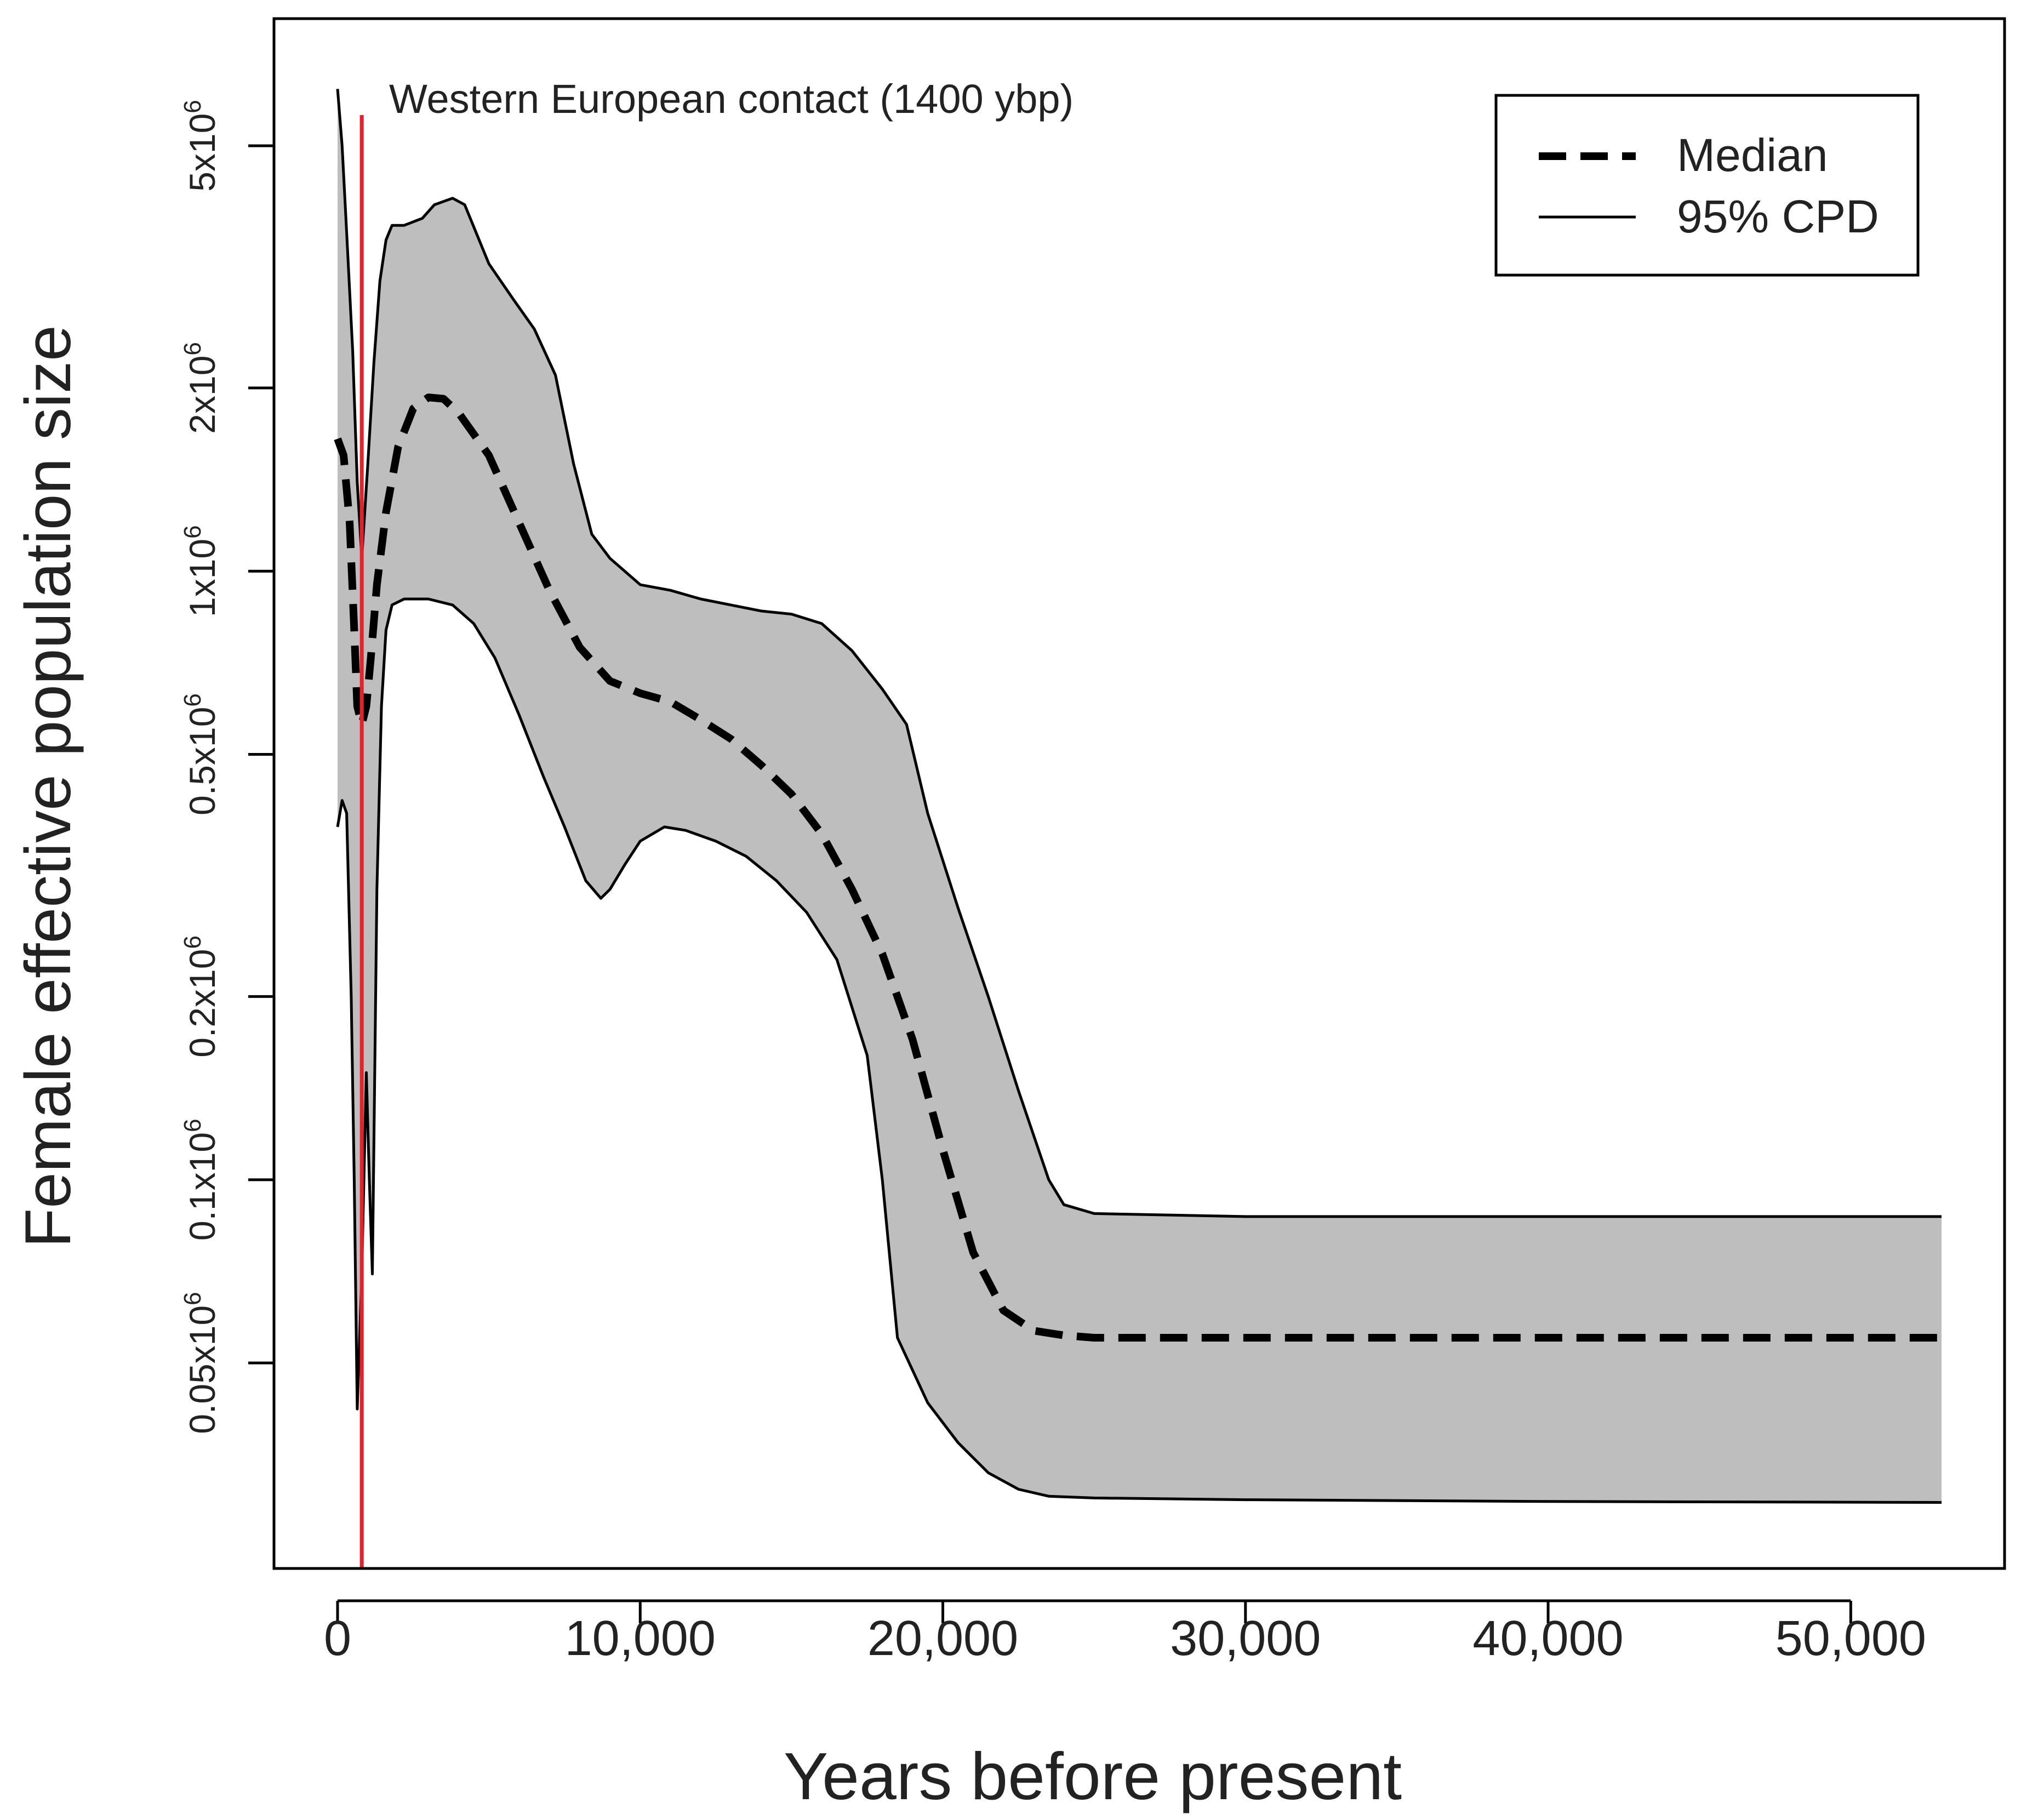  I want to click on x-tick-label: 20,000, so click(943, 1639).